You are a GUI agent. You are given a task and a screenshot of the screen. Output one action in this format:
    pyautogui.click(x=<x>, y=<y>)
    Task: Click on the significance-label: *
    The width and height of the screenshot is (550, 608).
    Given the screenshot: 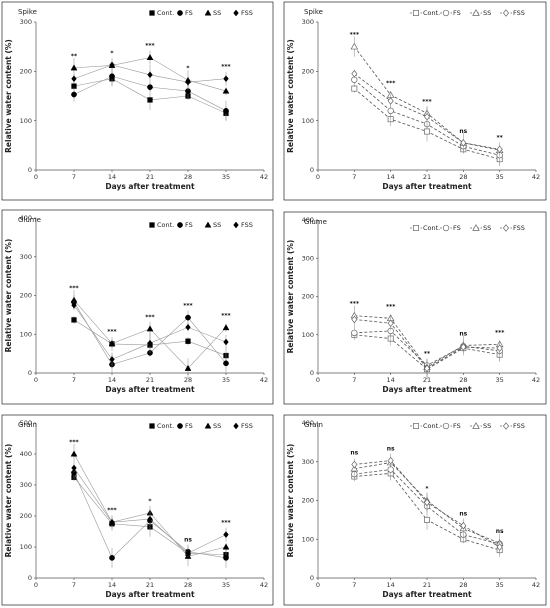 What is the action you would take?
    pyautogui.click(x=188, y=68)
    